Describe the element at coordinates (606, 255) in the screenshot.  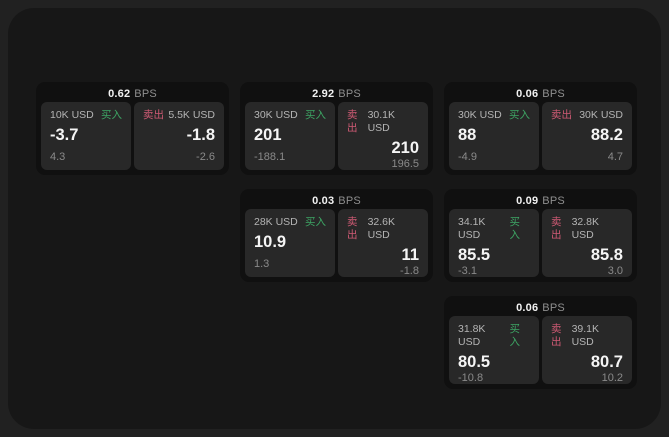
I see `sell-price: 85.8` at that location.